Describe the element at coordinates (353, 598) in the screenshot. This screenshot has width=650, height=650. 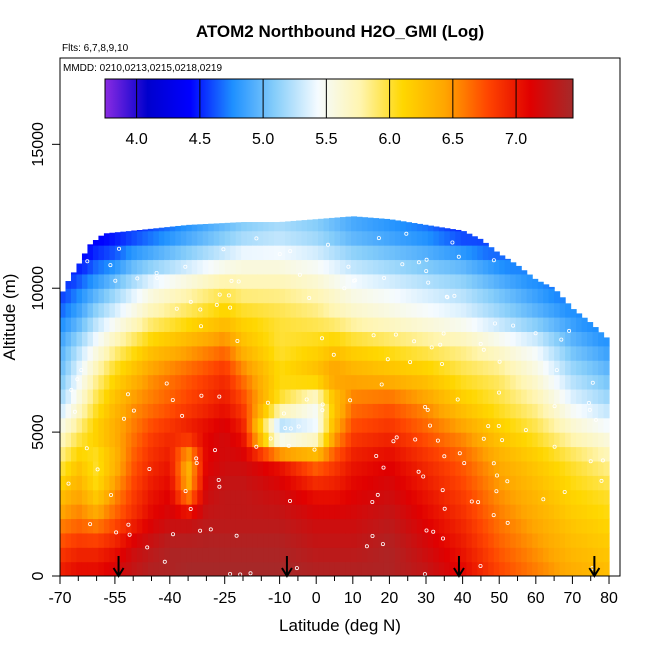
I see `x-tick-label: 10` at that location.